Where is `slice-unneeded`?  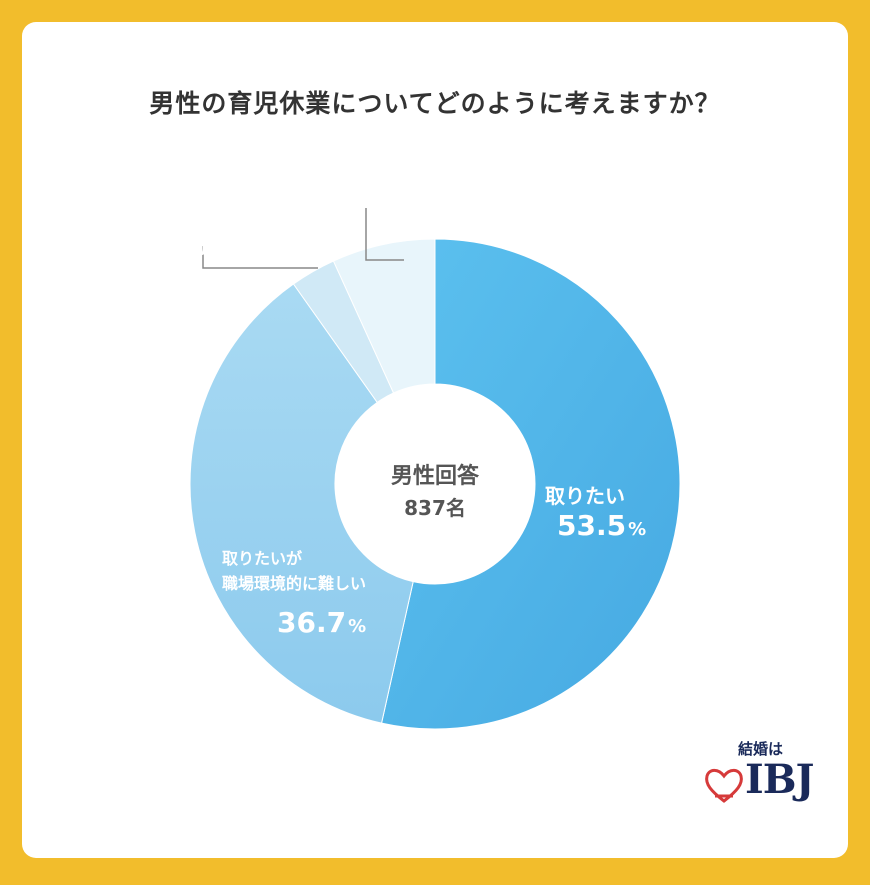 slice-unneeded is located at coordinates (384, 316).